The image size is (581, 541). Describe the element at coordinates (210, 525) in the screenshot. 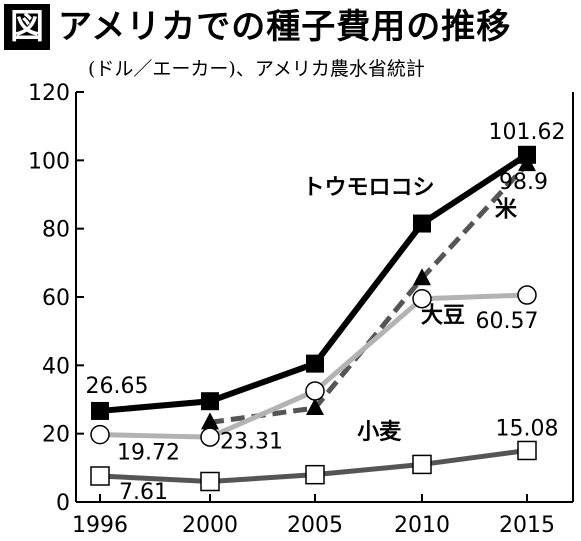

I see `x-tick-label: 2000` at that location.